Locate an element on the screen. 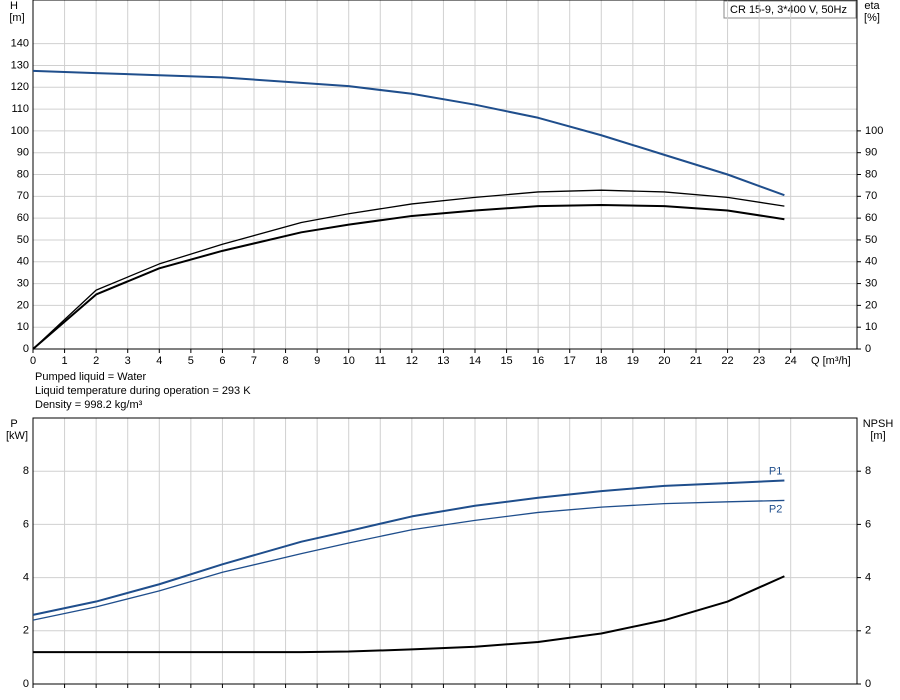 This screenshot has width=900, height=700. y2-tick-label: 20 is located at coordinates (871, 305).